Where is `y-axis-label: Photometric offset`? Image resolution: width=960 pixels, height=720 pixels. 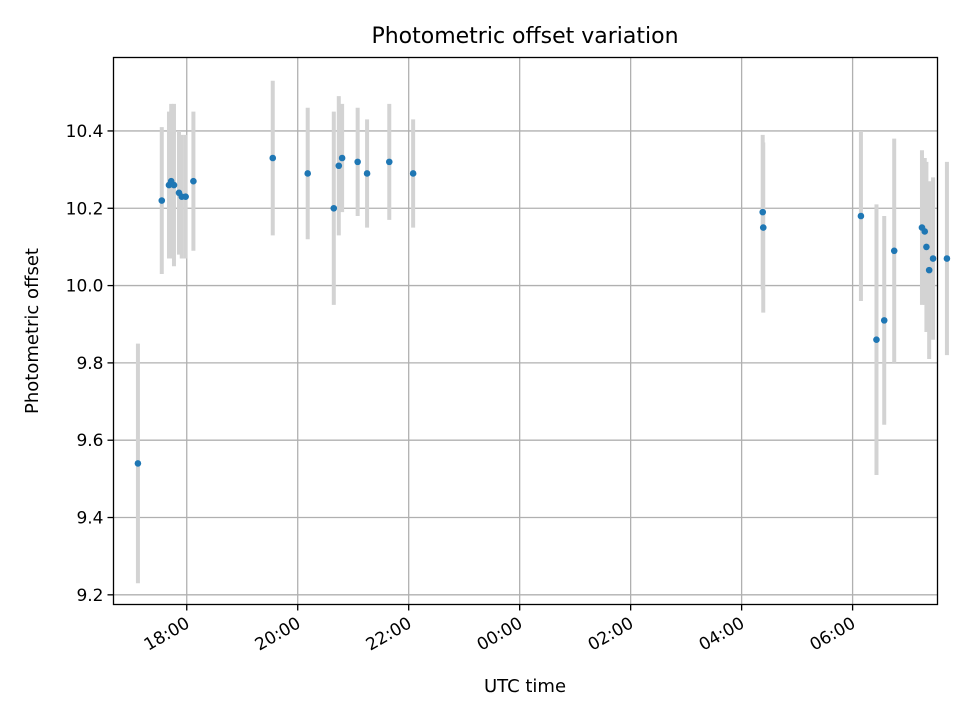 y-axis-label: Photometric offset is located at coordinates (32, 331).